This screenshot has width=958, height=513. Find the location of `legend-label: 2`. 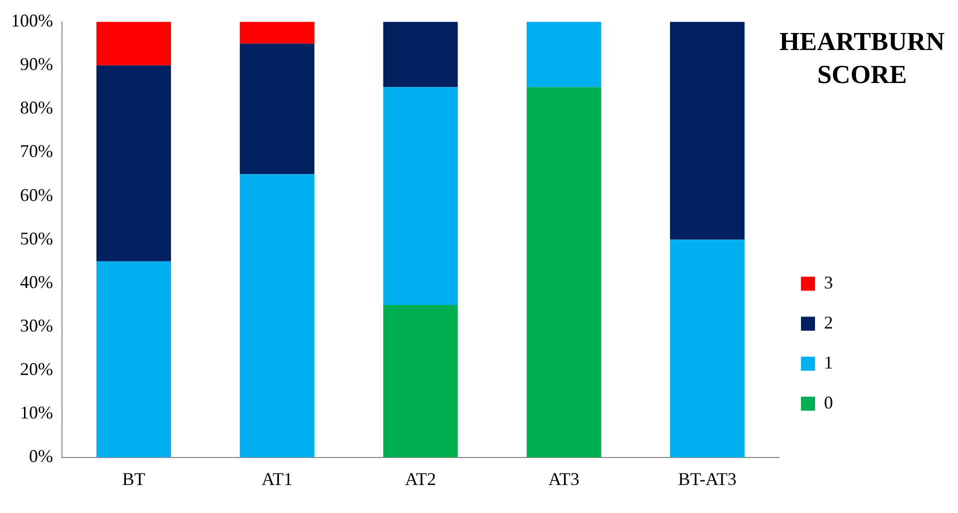

legend-label: 2 is located at coordinates (828, 322).